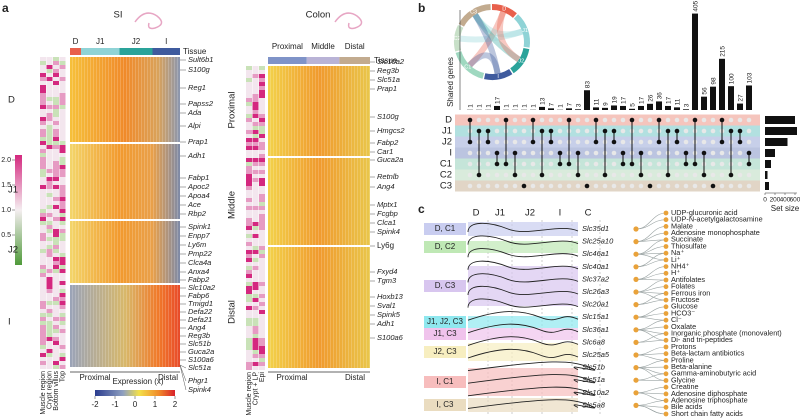  I want to click on tissue-segment, so click(75, 51).